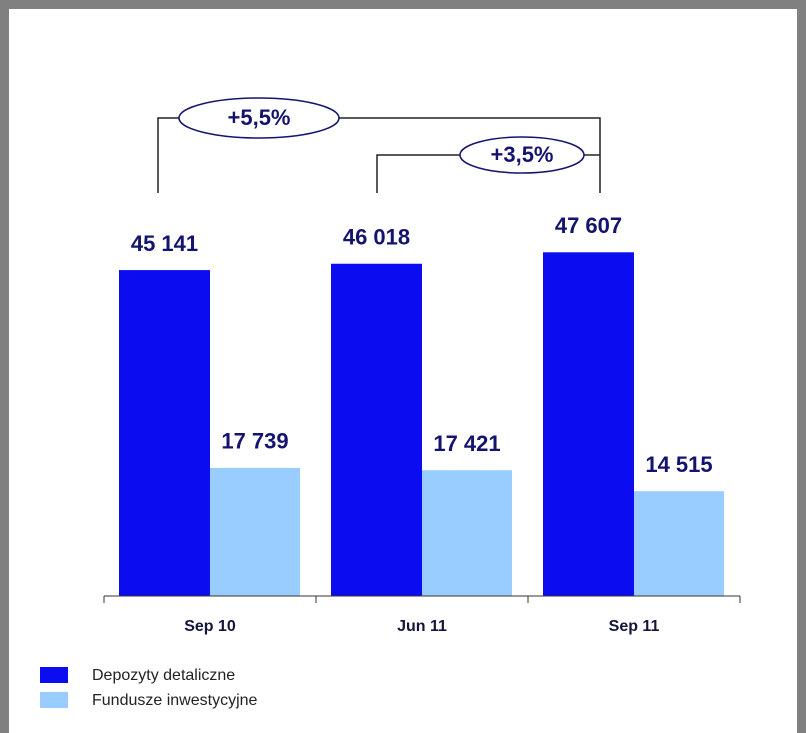  I want to click on annotation: +5,5%, so click(259, 117).